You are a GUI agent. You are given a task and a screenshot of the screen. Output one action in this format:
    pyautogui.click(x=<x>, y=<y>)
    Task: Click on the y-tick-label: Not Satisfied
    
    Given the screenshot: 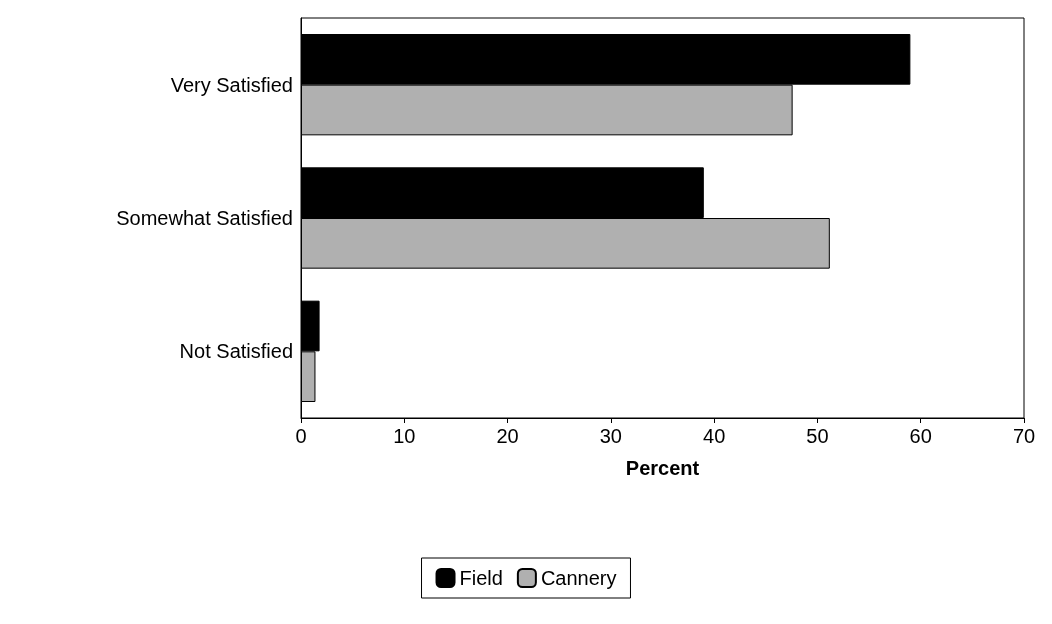 What is the action you would take?
    pyautogui.click(x=236, y=351)
    